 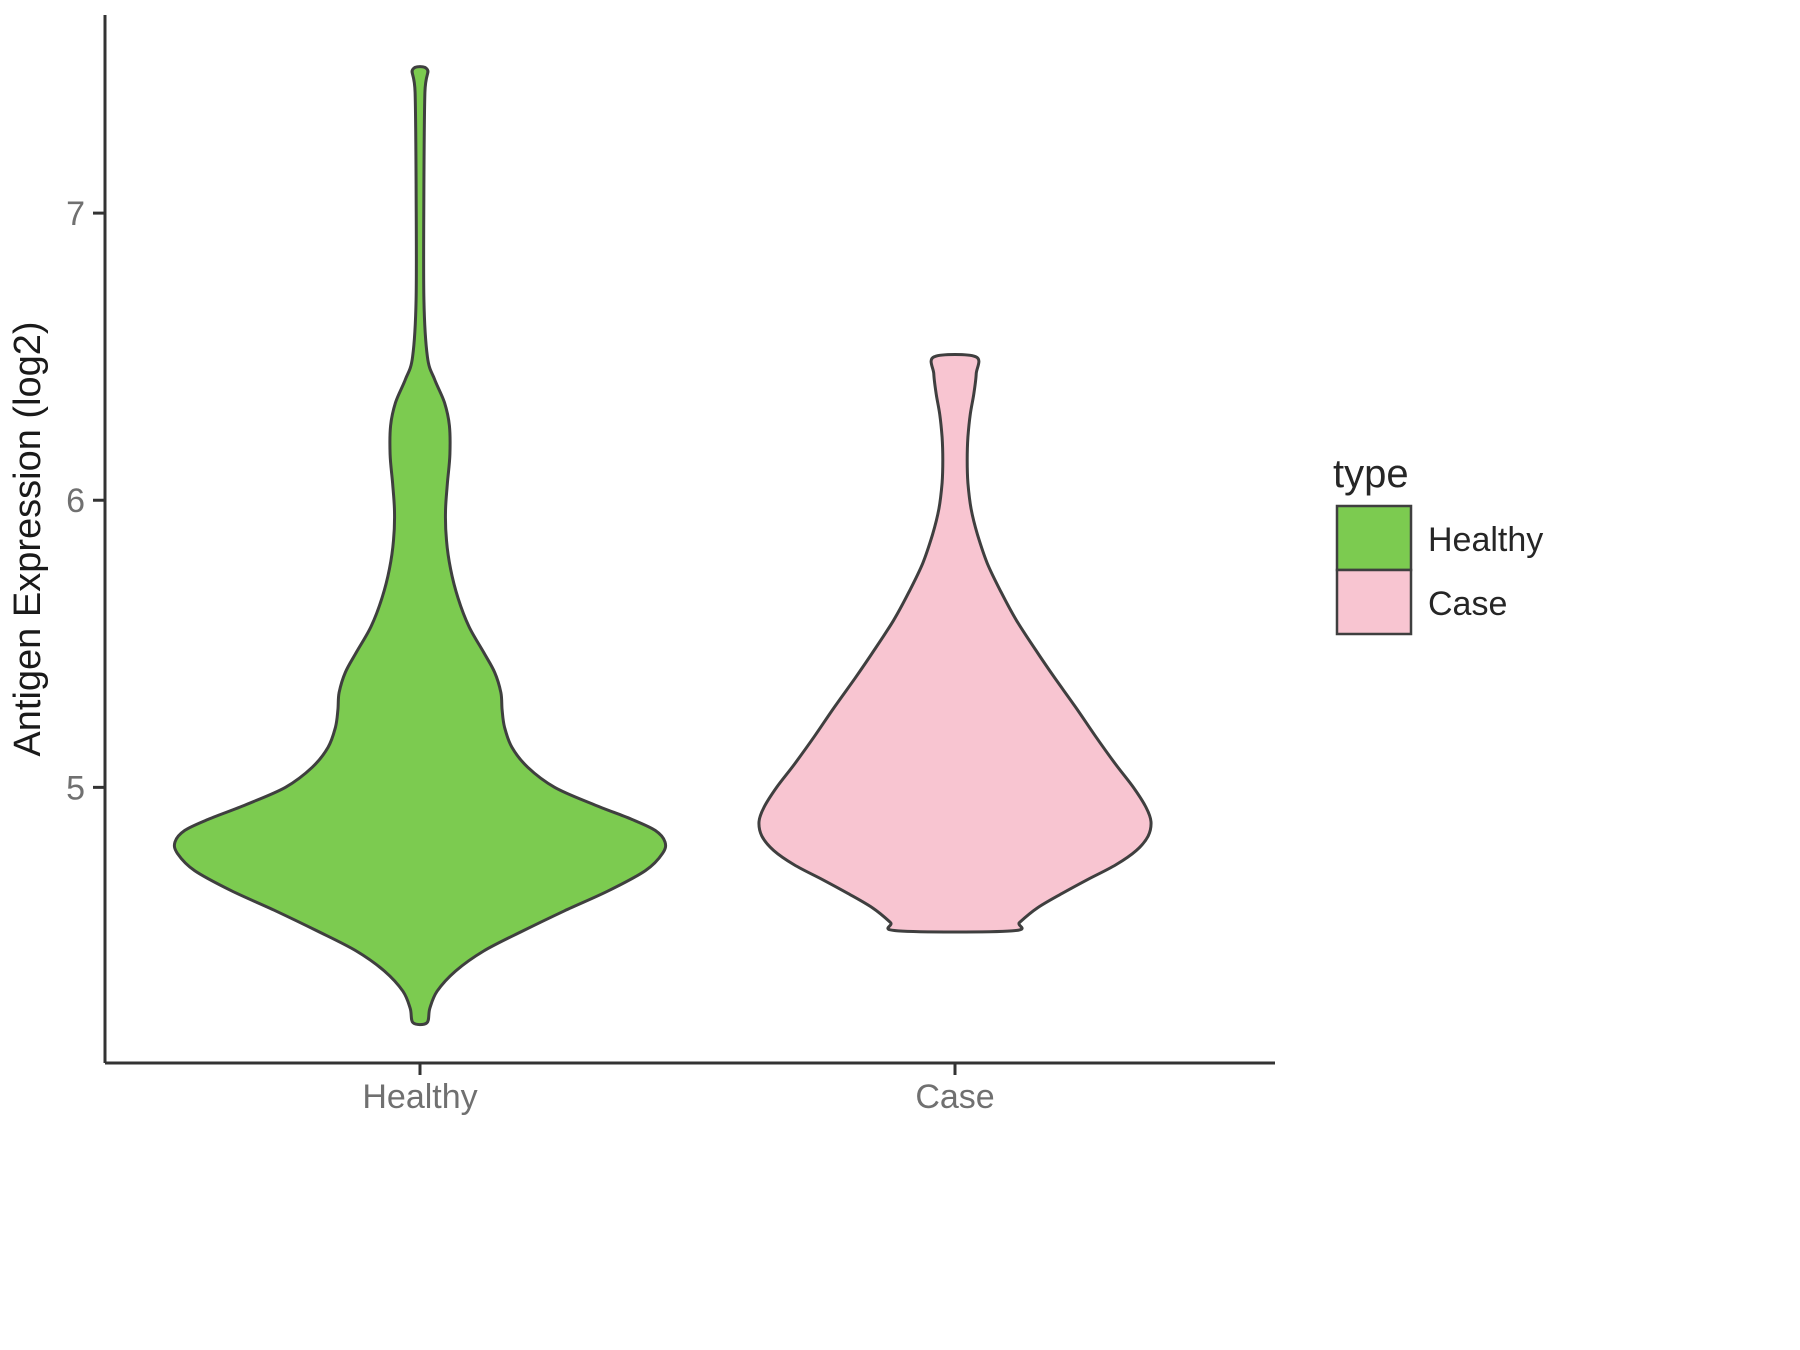 I want to click on y-tick-label: 6, so click(x=75, y=501).